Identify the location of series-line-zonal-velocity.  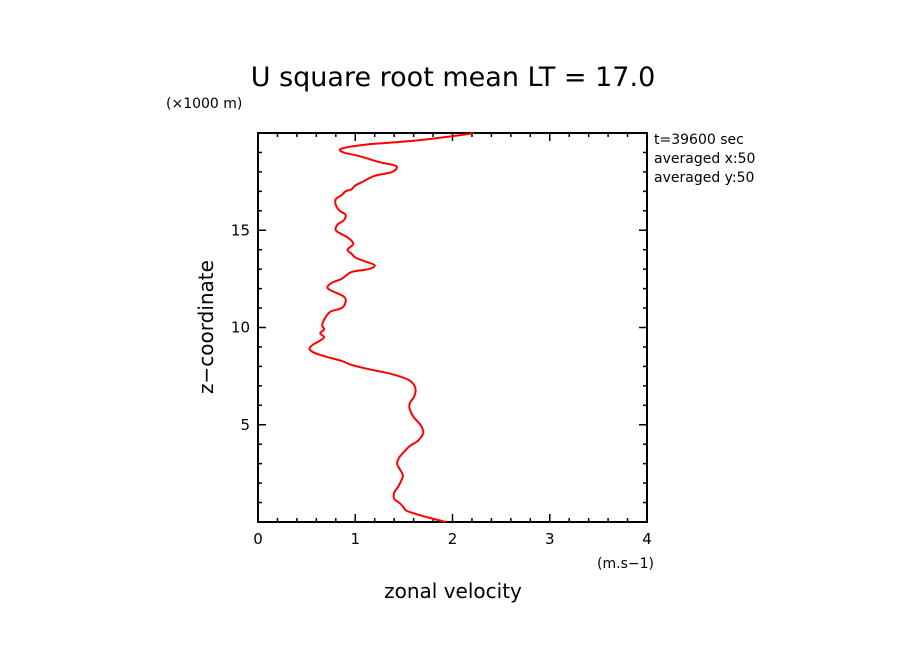
(391, 327).